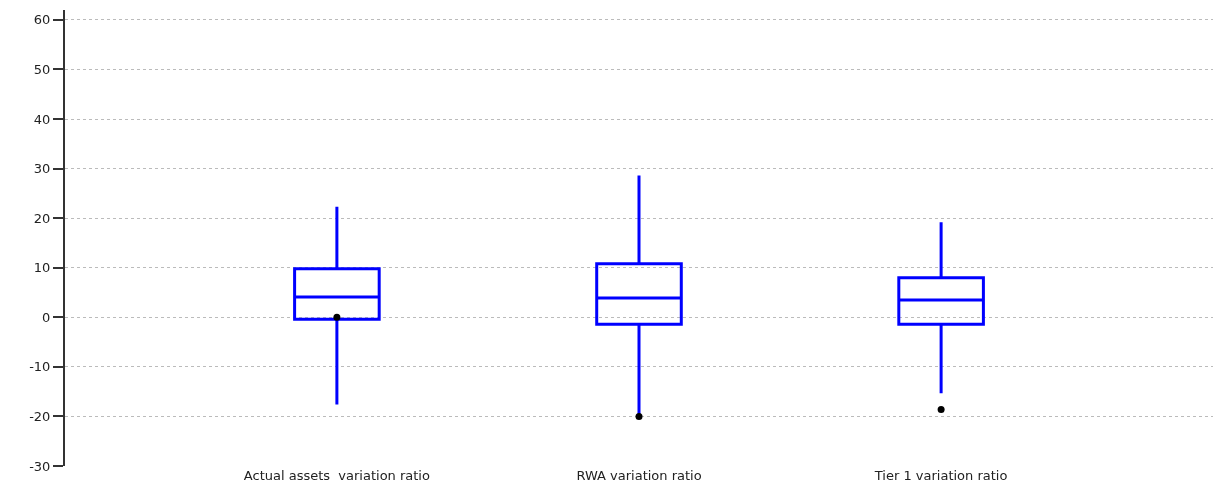  Describe the element at coordinates (42, 169) in the screenshot. I see `y-tick-label: 30` at that location.